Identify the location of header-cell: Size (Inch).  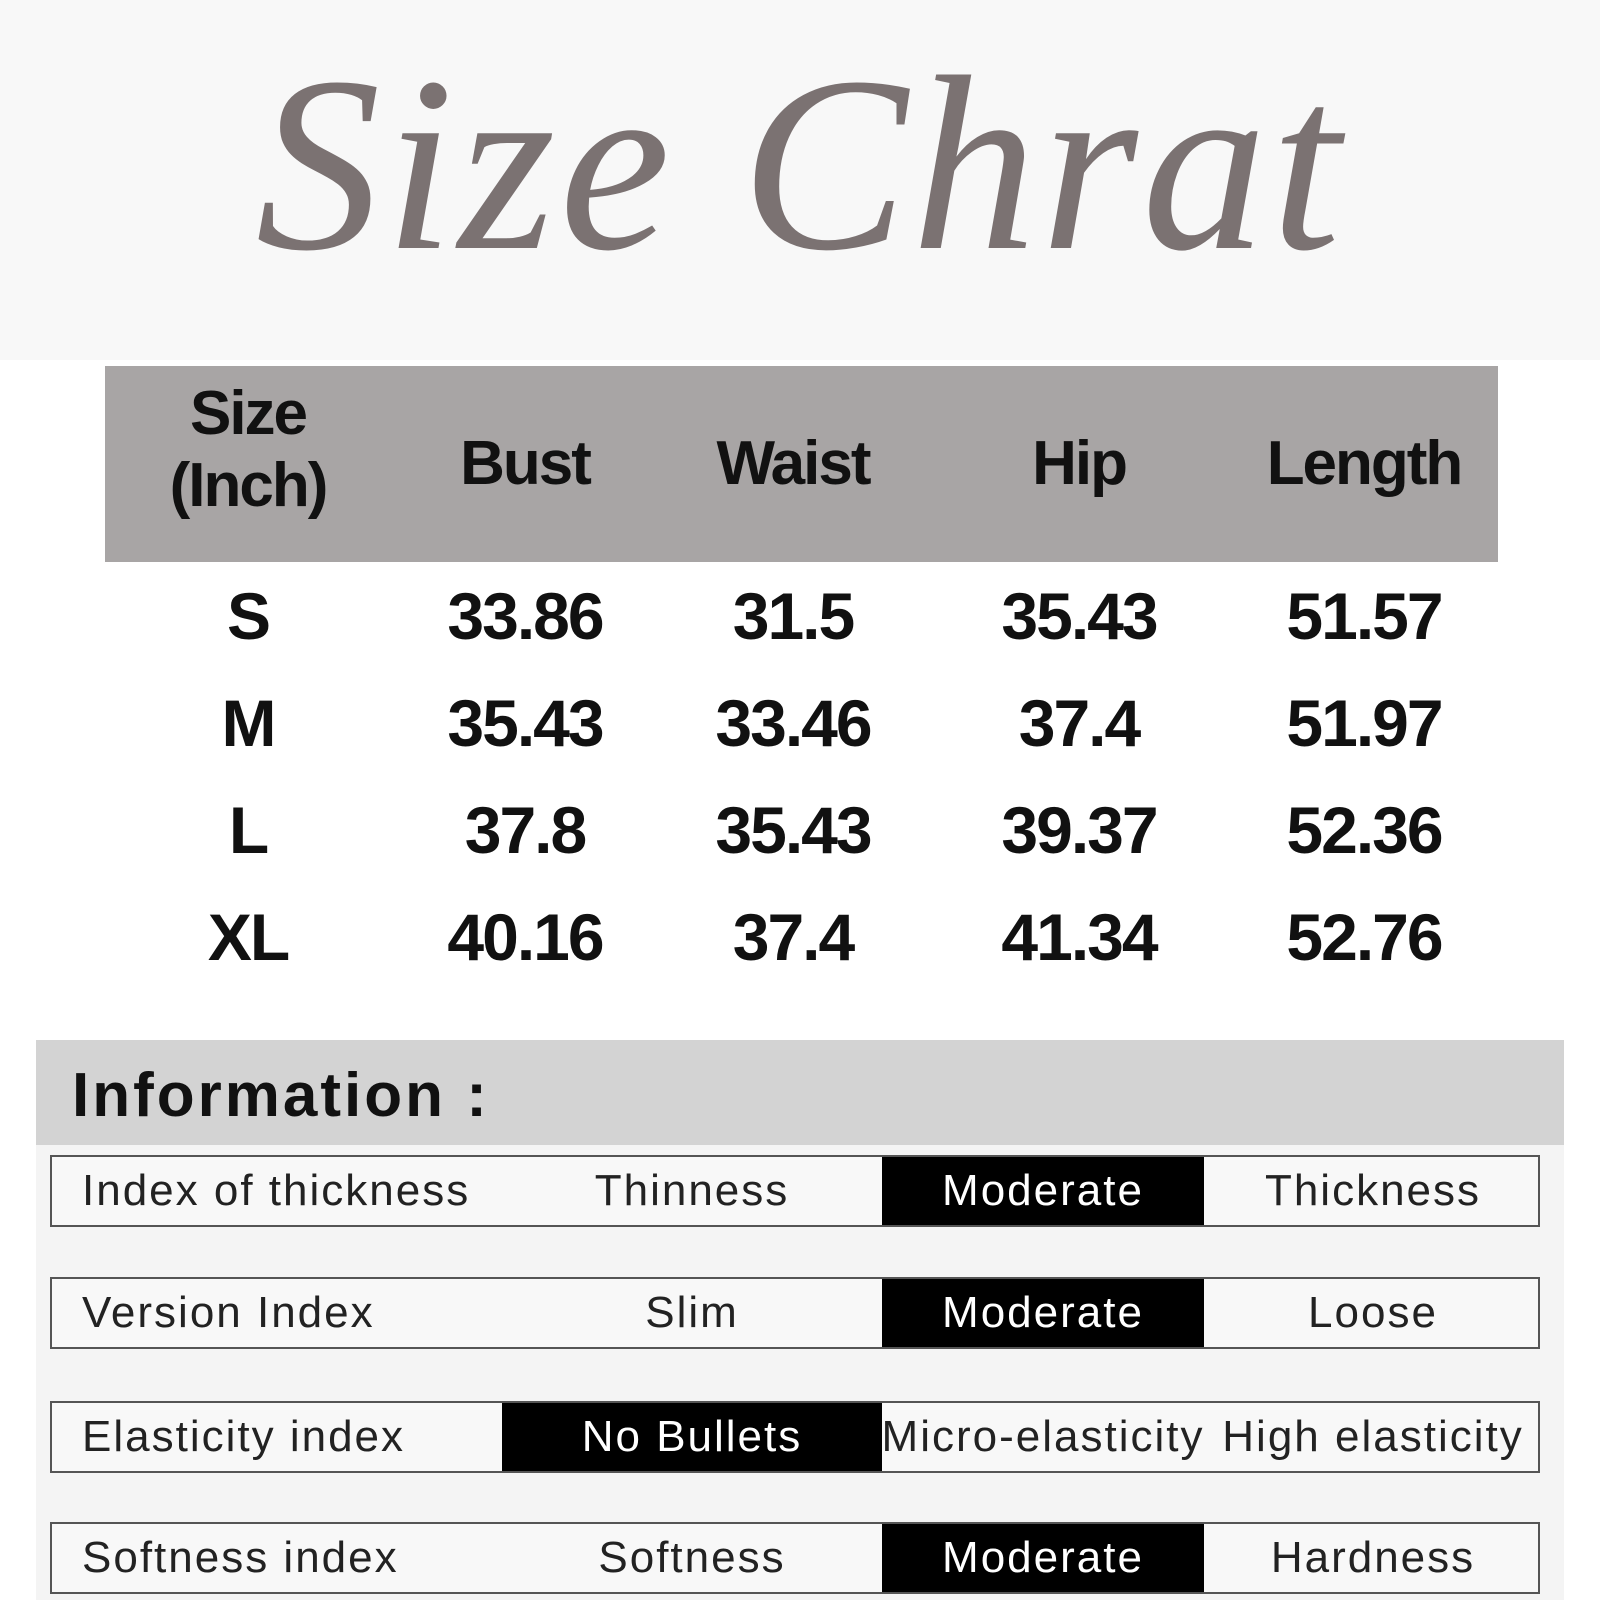
(249, 449).